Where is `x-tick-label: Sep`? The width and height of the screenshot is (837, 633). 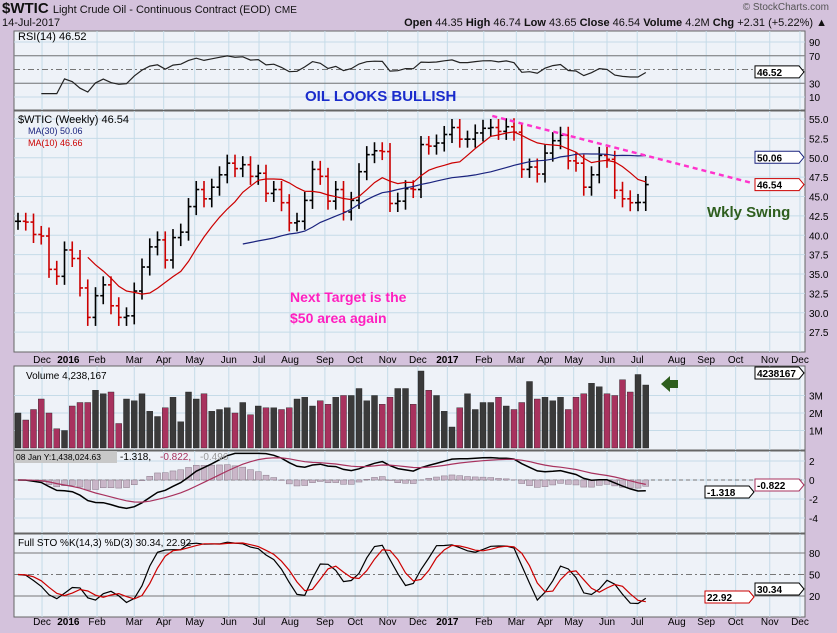 x-tick-label: Sep is located at coordinates (706, 360).